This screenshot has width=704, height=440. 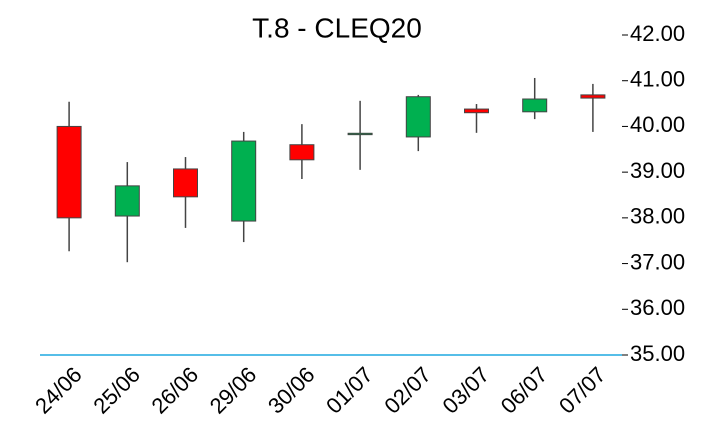 I want to click on x-tick-label: 30/06, so click(x=291, y=390).